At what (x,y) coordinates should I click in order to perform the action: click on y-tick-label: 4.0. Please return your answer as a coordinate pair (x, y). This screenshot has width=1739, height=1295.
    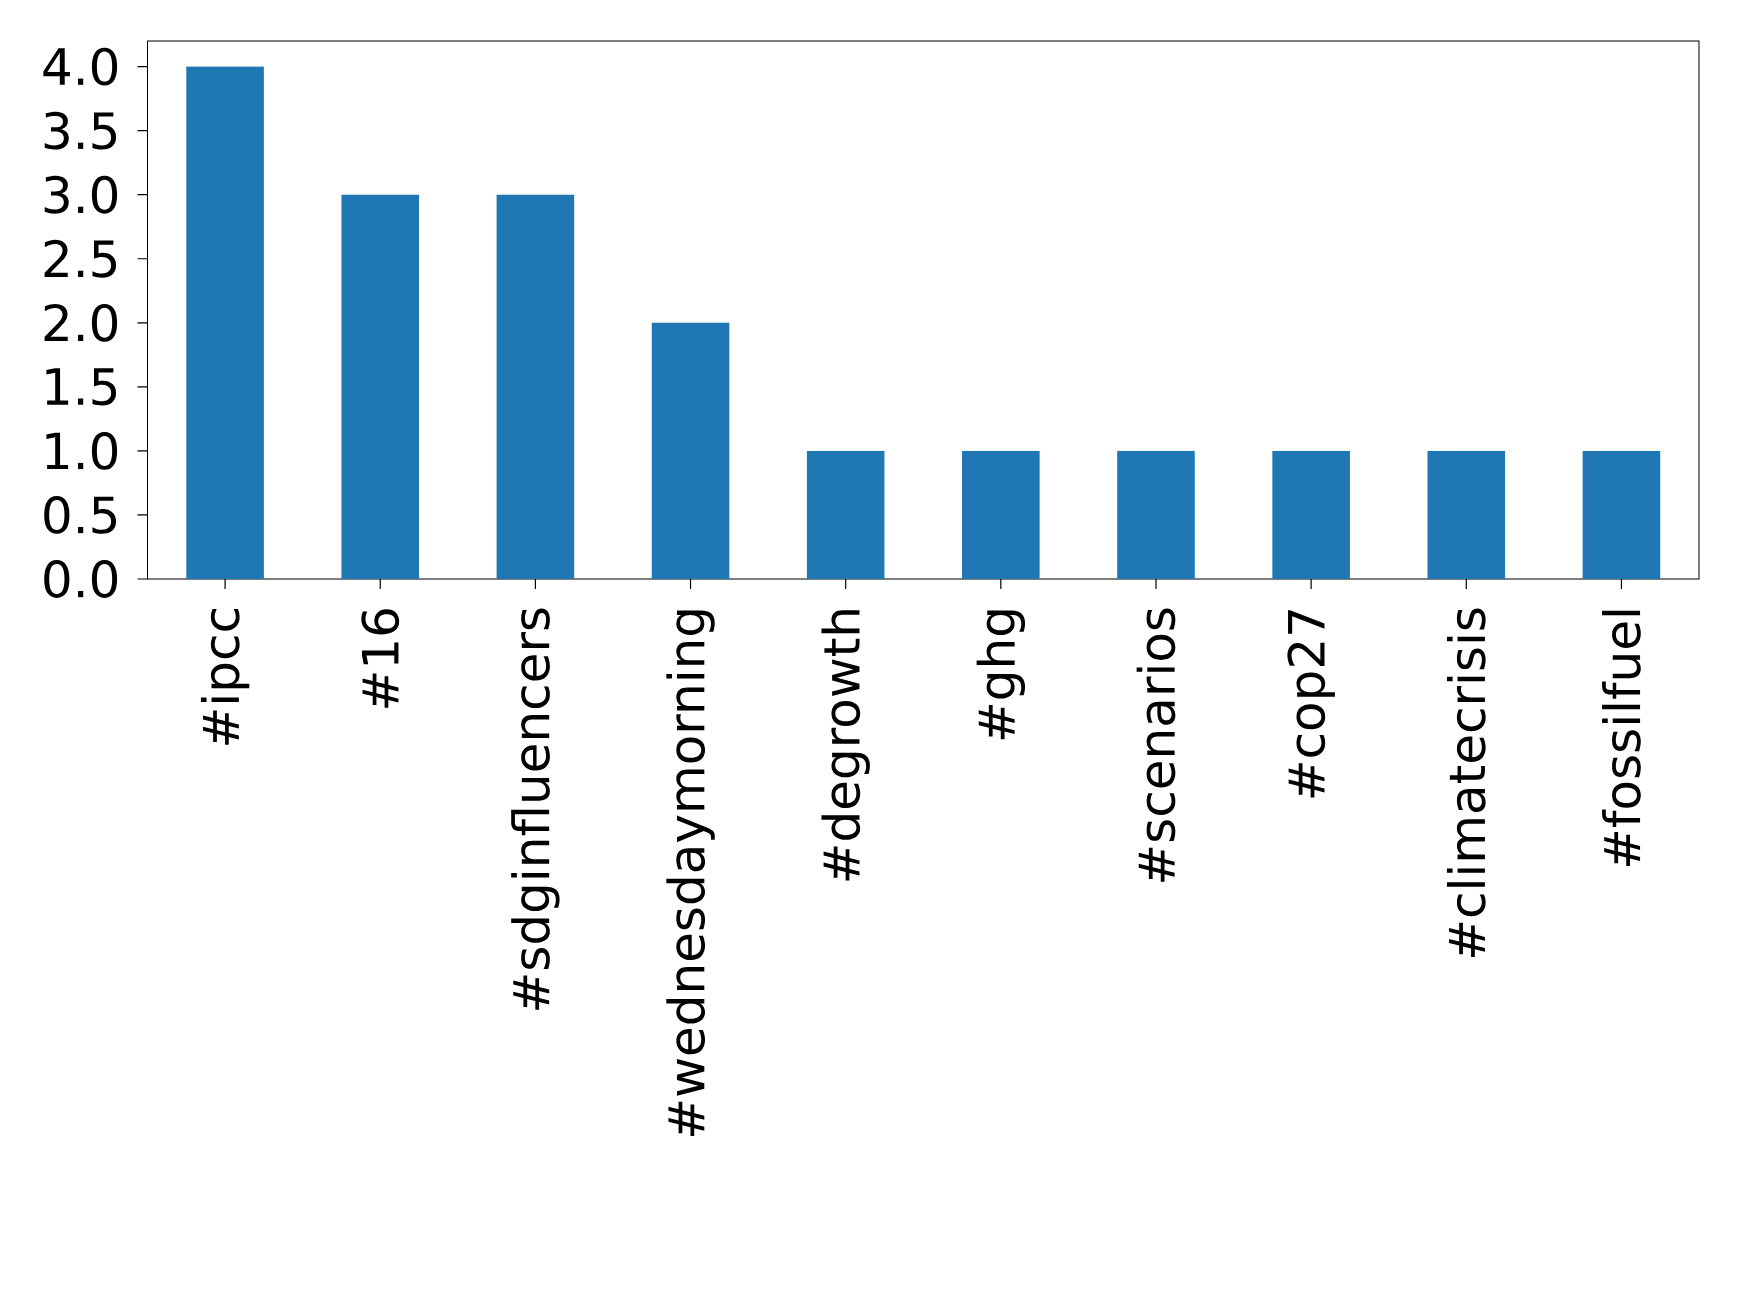
    Looking at the image, I should click on (80, 66).